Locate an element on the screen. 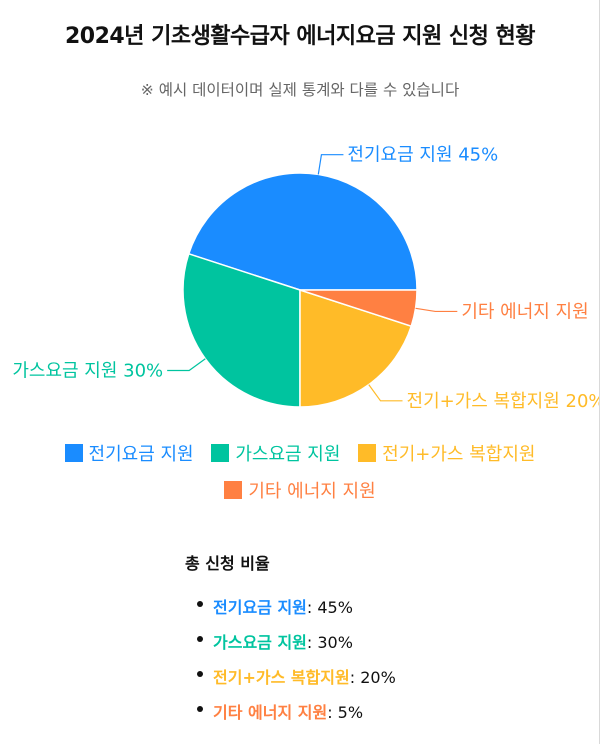 This screenshot has width=600, height=744. legend-item-gas: 가스요금 지원 is located at coordinates (275, 453).